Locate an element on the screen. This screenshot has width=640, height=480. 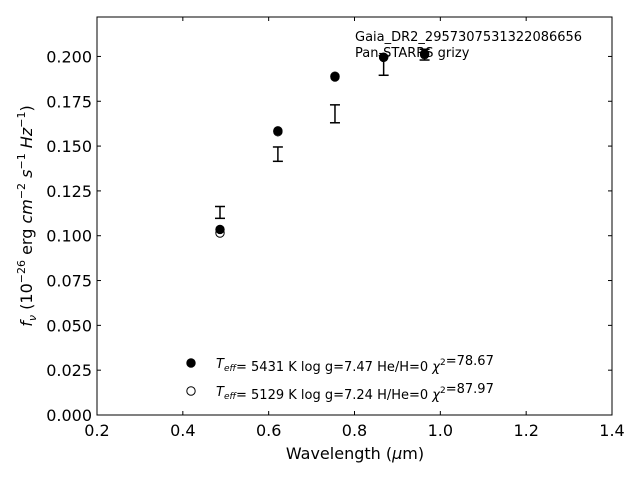
legend-entry: Teff= 5431 K log g=7.47 He/H=0 χ2=78.67 is located at coordinates (355, 364).